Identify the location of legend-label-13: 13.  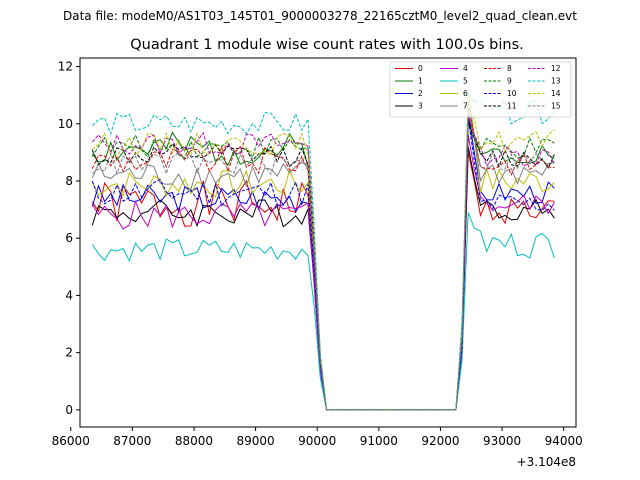
(556, 81).